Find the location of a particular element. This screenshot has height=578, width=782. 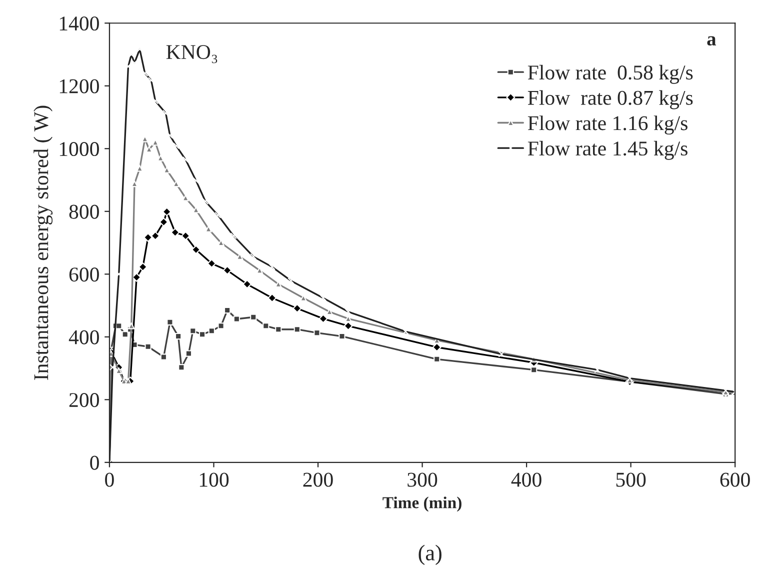

x-tick-label: 200 is located at coordinates (318, 479).